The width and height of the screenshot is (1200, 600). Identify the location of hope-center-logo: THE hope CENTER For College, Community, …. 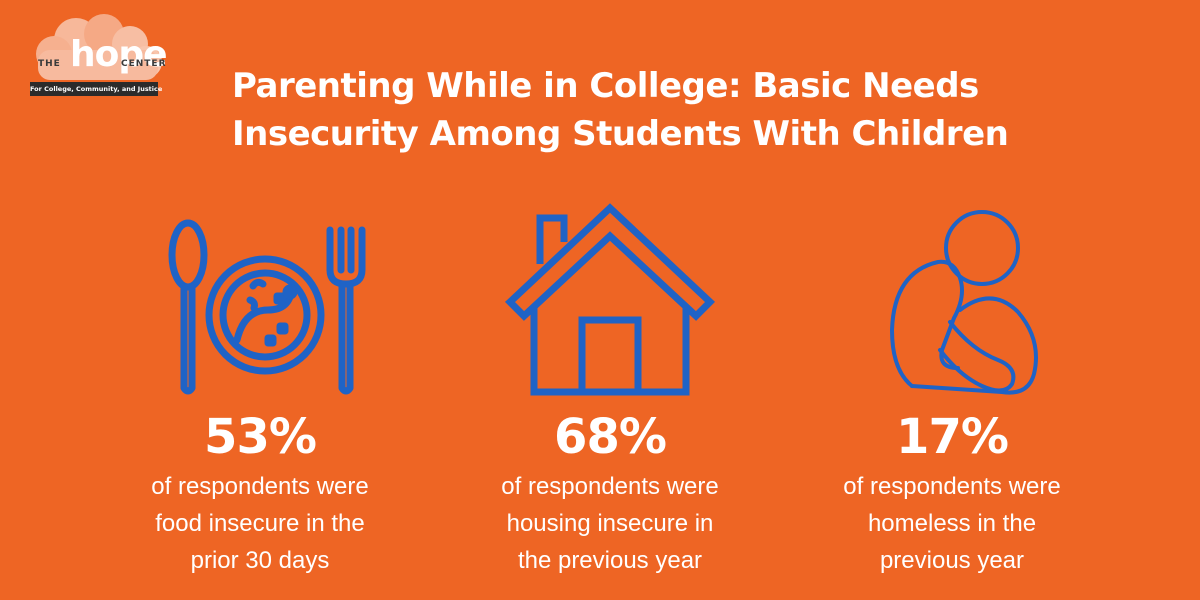
(93, 56).